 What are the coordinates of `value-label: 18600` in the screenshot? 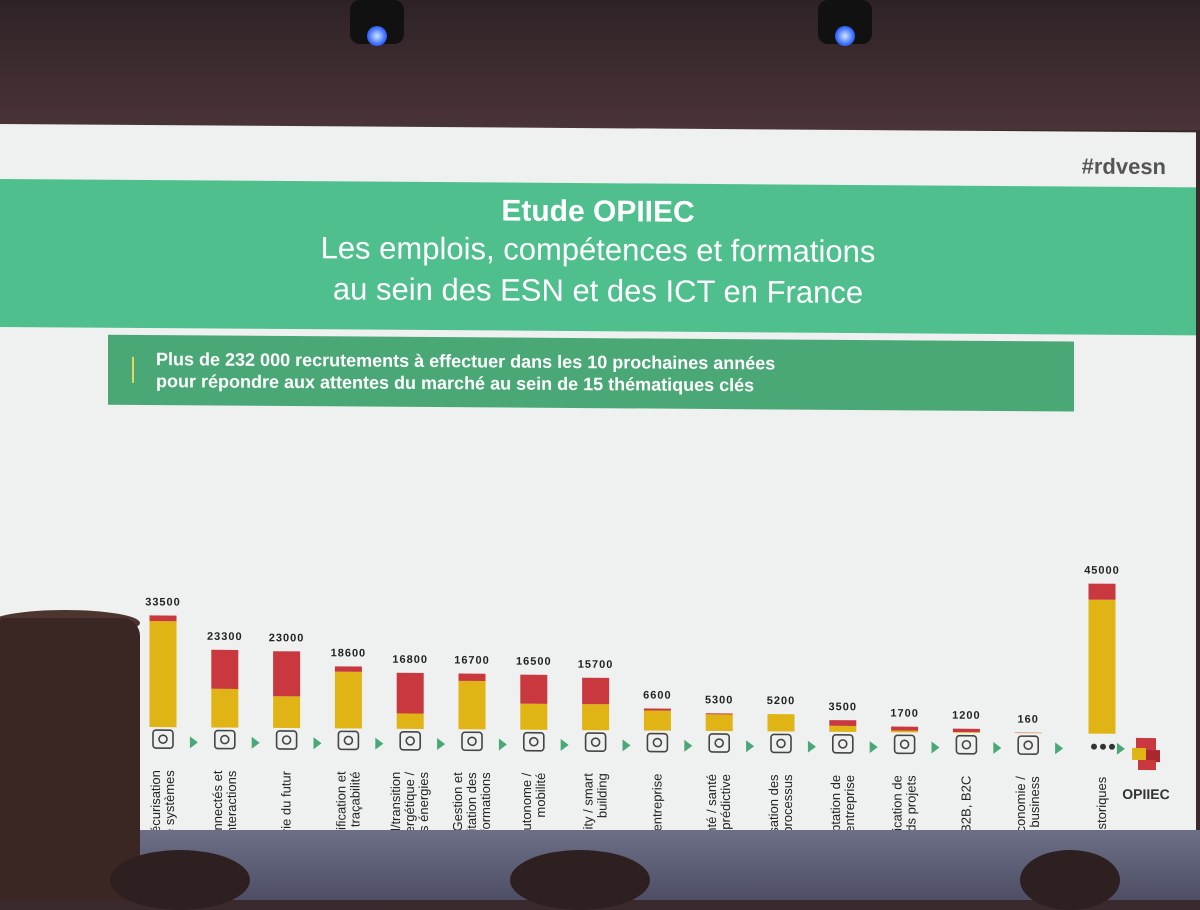 It's located at (349, 653).